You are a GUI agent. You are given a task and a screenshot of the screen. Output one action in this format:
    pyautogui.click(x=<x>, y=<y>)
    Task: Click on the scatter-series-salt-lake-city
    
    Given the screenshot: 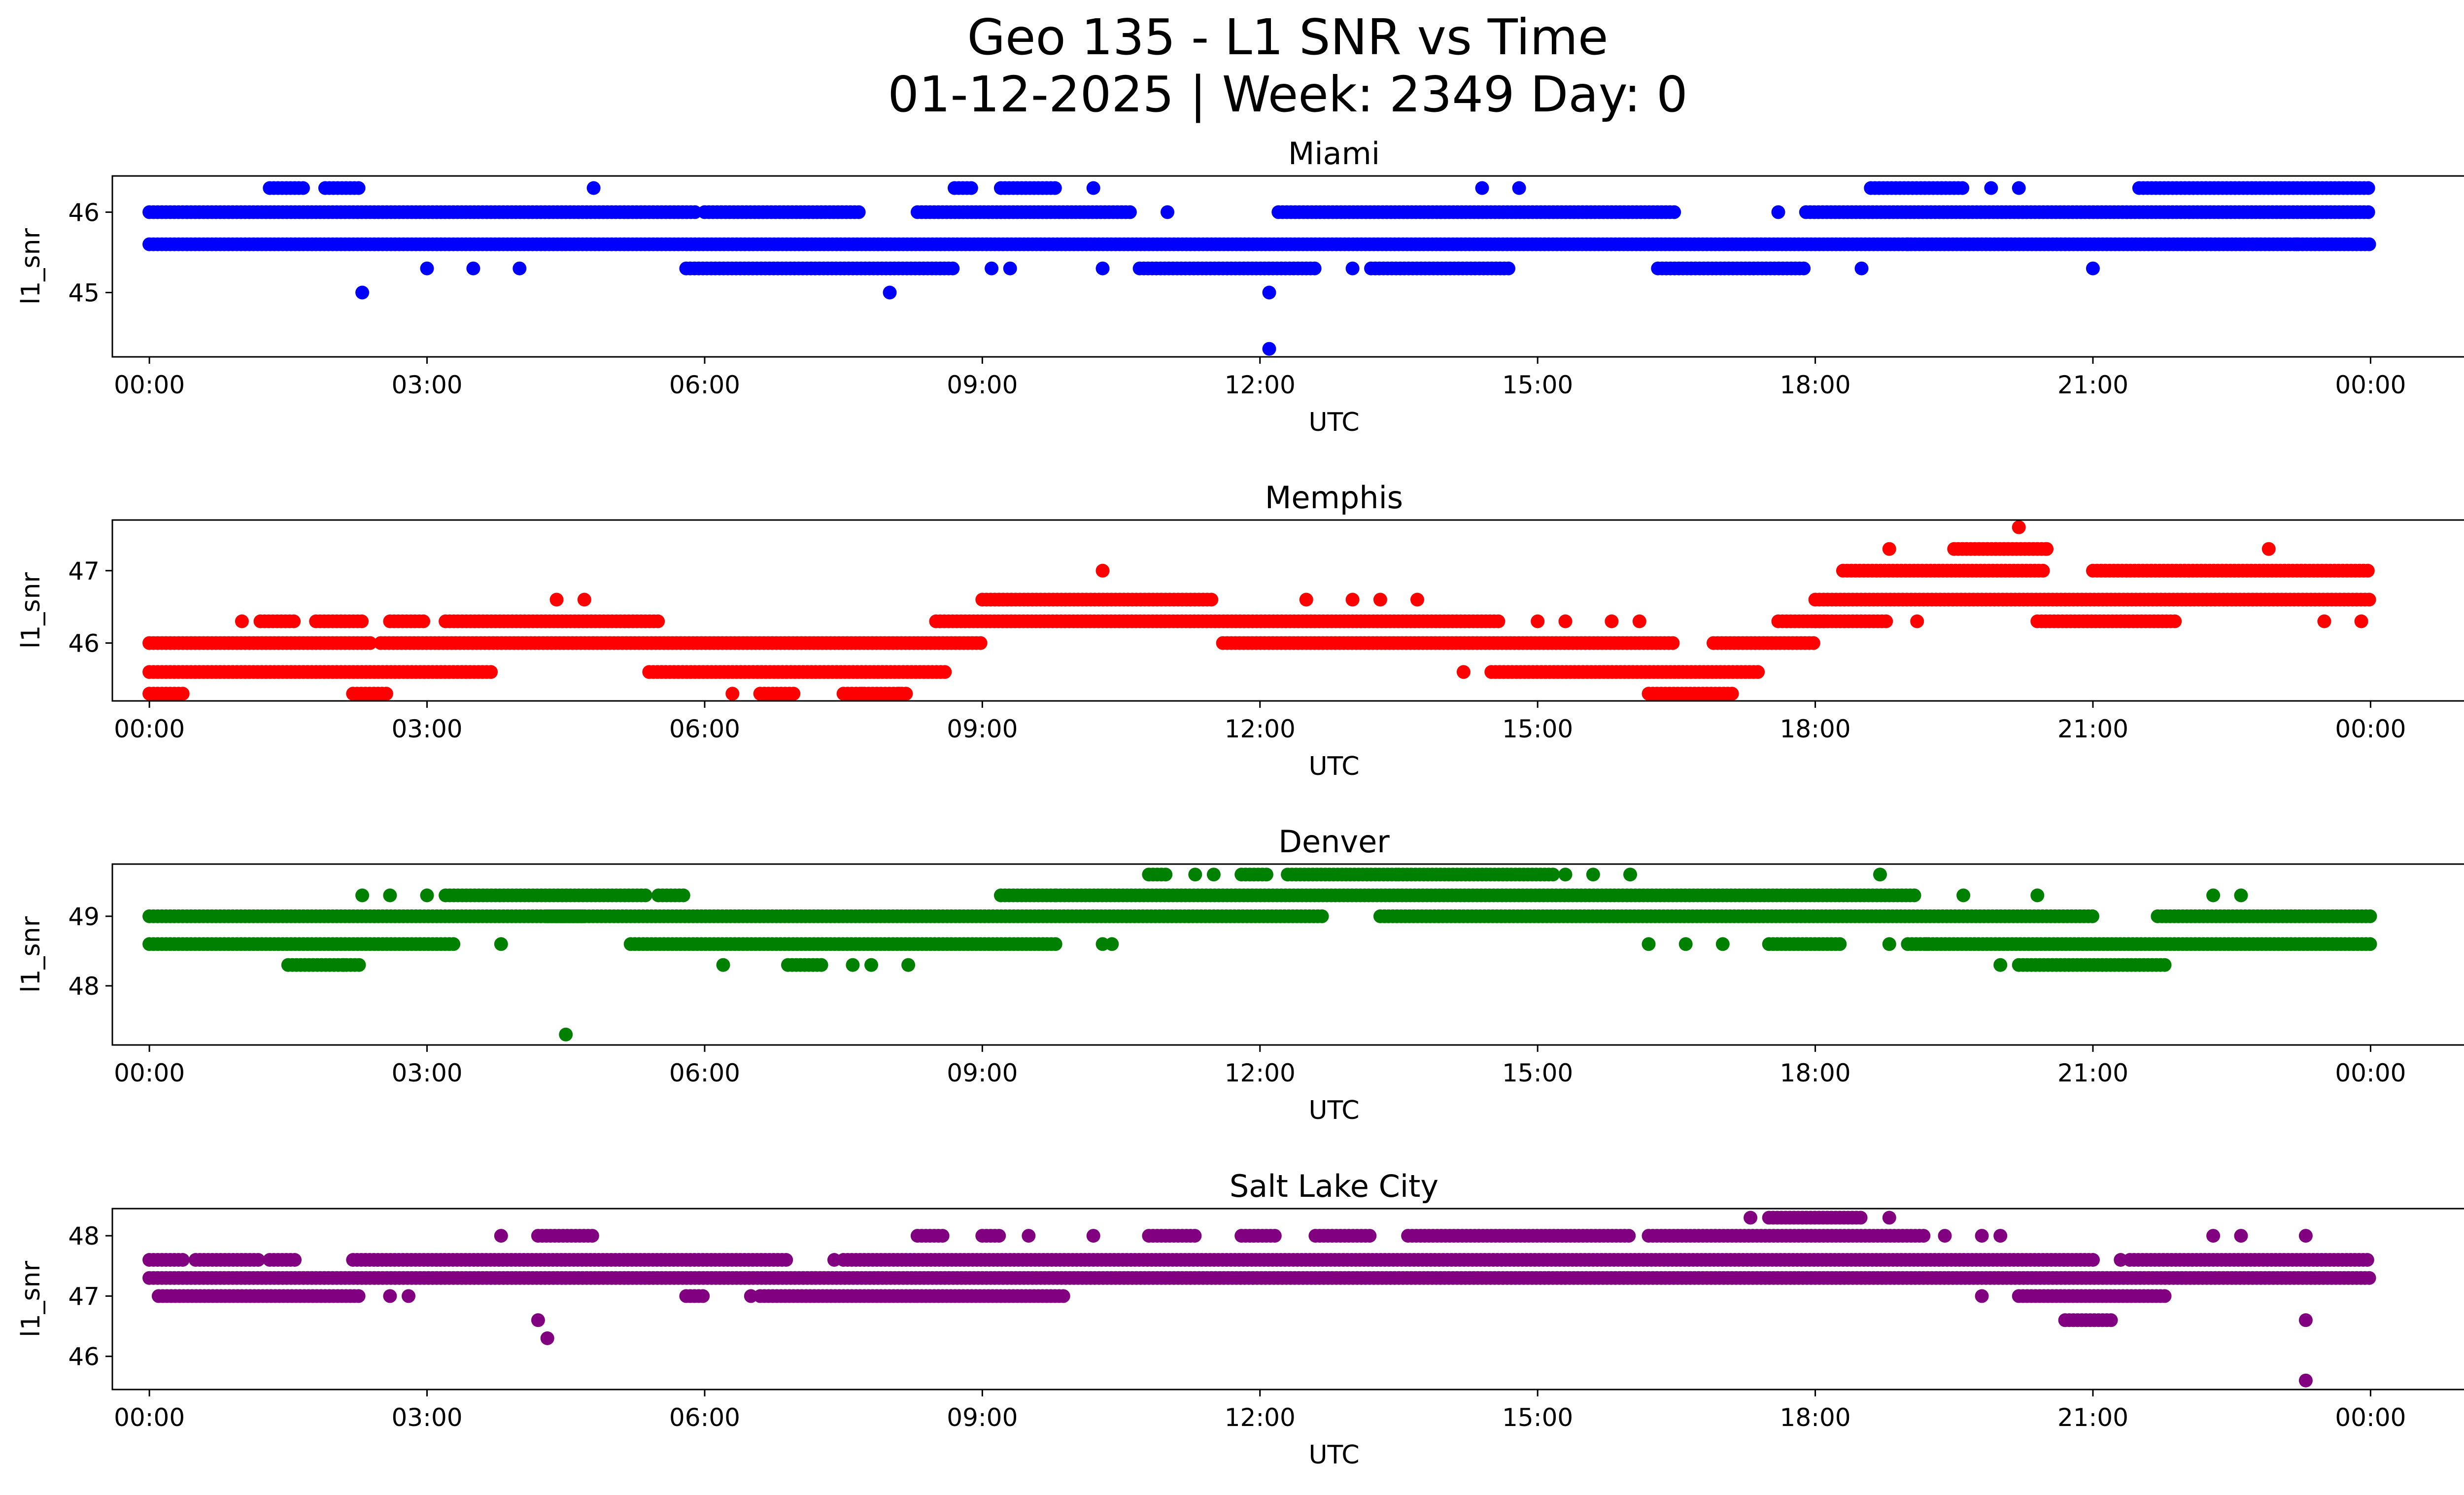 What is the action you would take?
    pyautogui.click(x=1259, y=1299)
    